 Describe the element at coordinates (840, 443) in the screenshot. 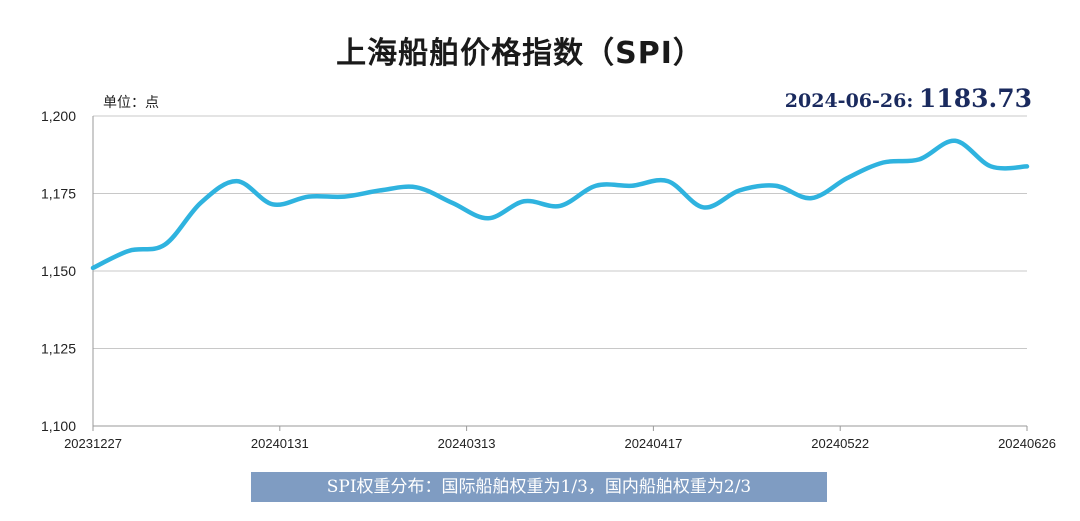

I see `x-tick-label-4: 20240522` at that location.